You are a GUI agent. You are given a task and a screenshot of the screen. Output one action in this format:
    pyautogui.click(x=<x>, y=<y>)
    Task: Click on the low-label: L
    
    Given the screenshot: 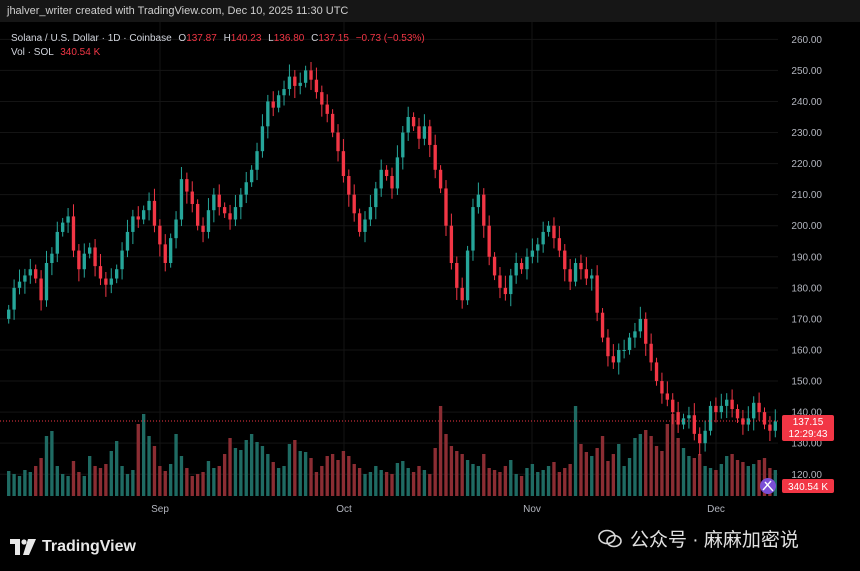 What is the action you would take?
    pyautogui.click(x=271, y=38)
    